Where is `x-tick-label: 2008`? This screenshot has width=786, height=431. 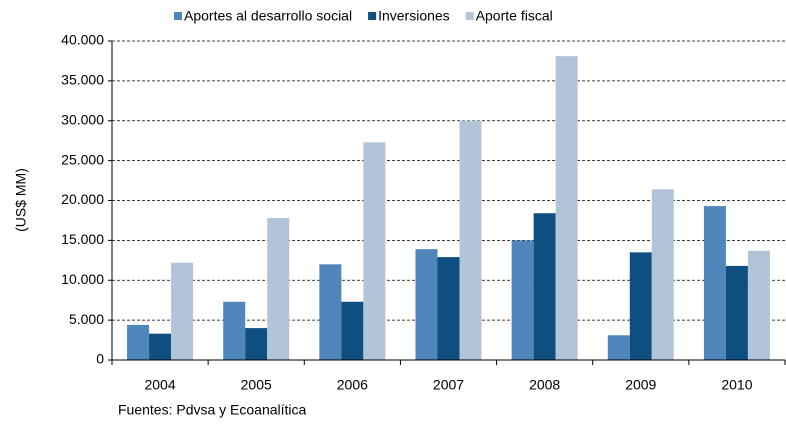 x-tick-label: 2008 is located at coordinates (544, 385).